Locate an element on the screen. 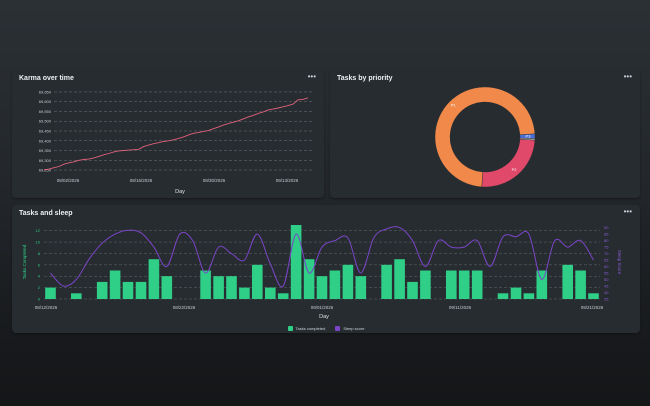 This screenshot has width=650, height=406. sleep-y-tick: 40 is located at coordinates (606, 292).